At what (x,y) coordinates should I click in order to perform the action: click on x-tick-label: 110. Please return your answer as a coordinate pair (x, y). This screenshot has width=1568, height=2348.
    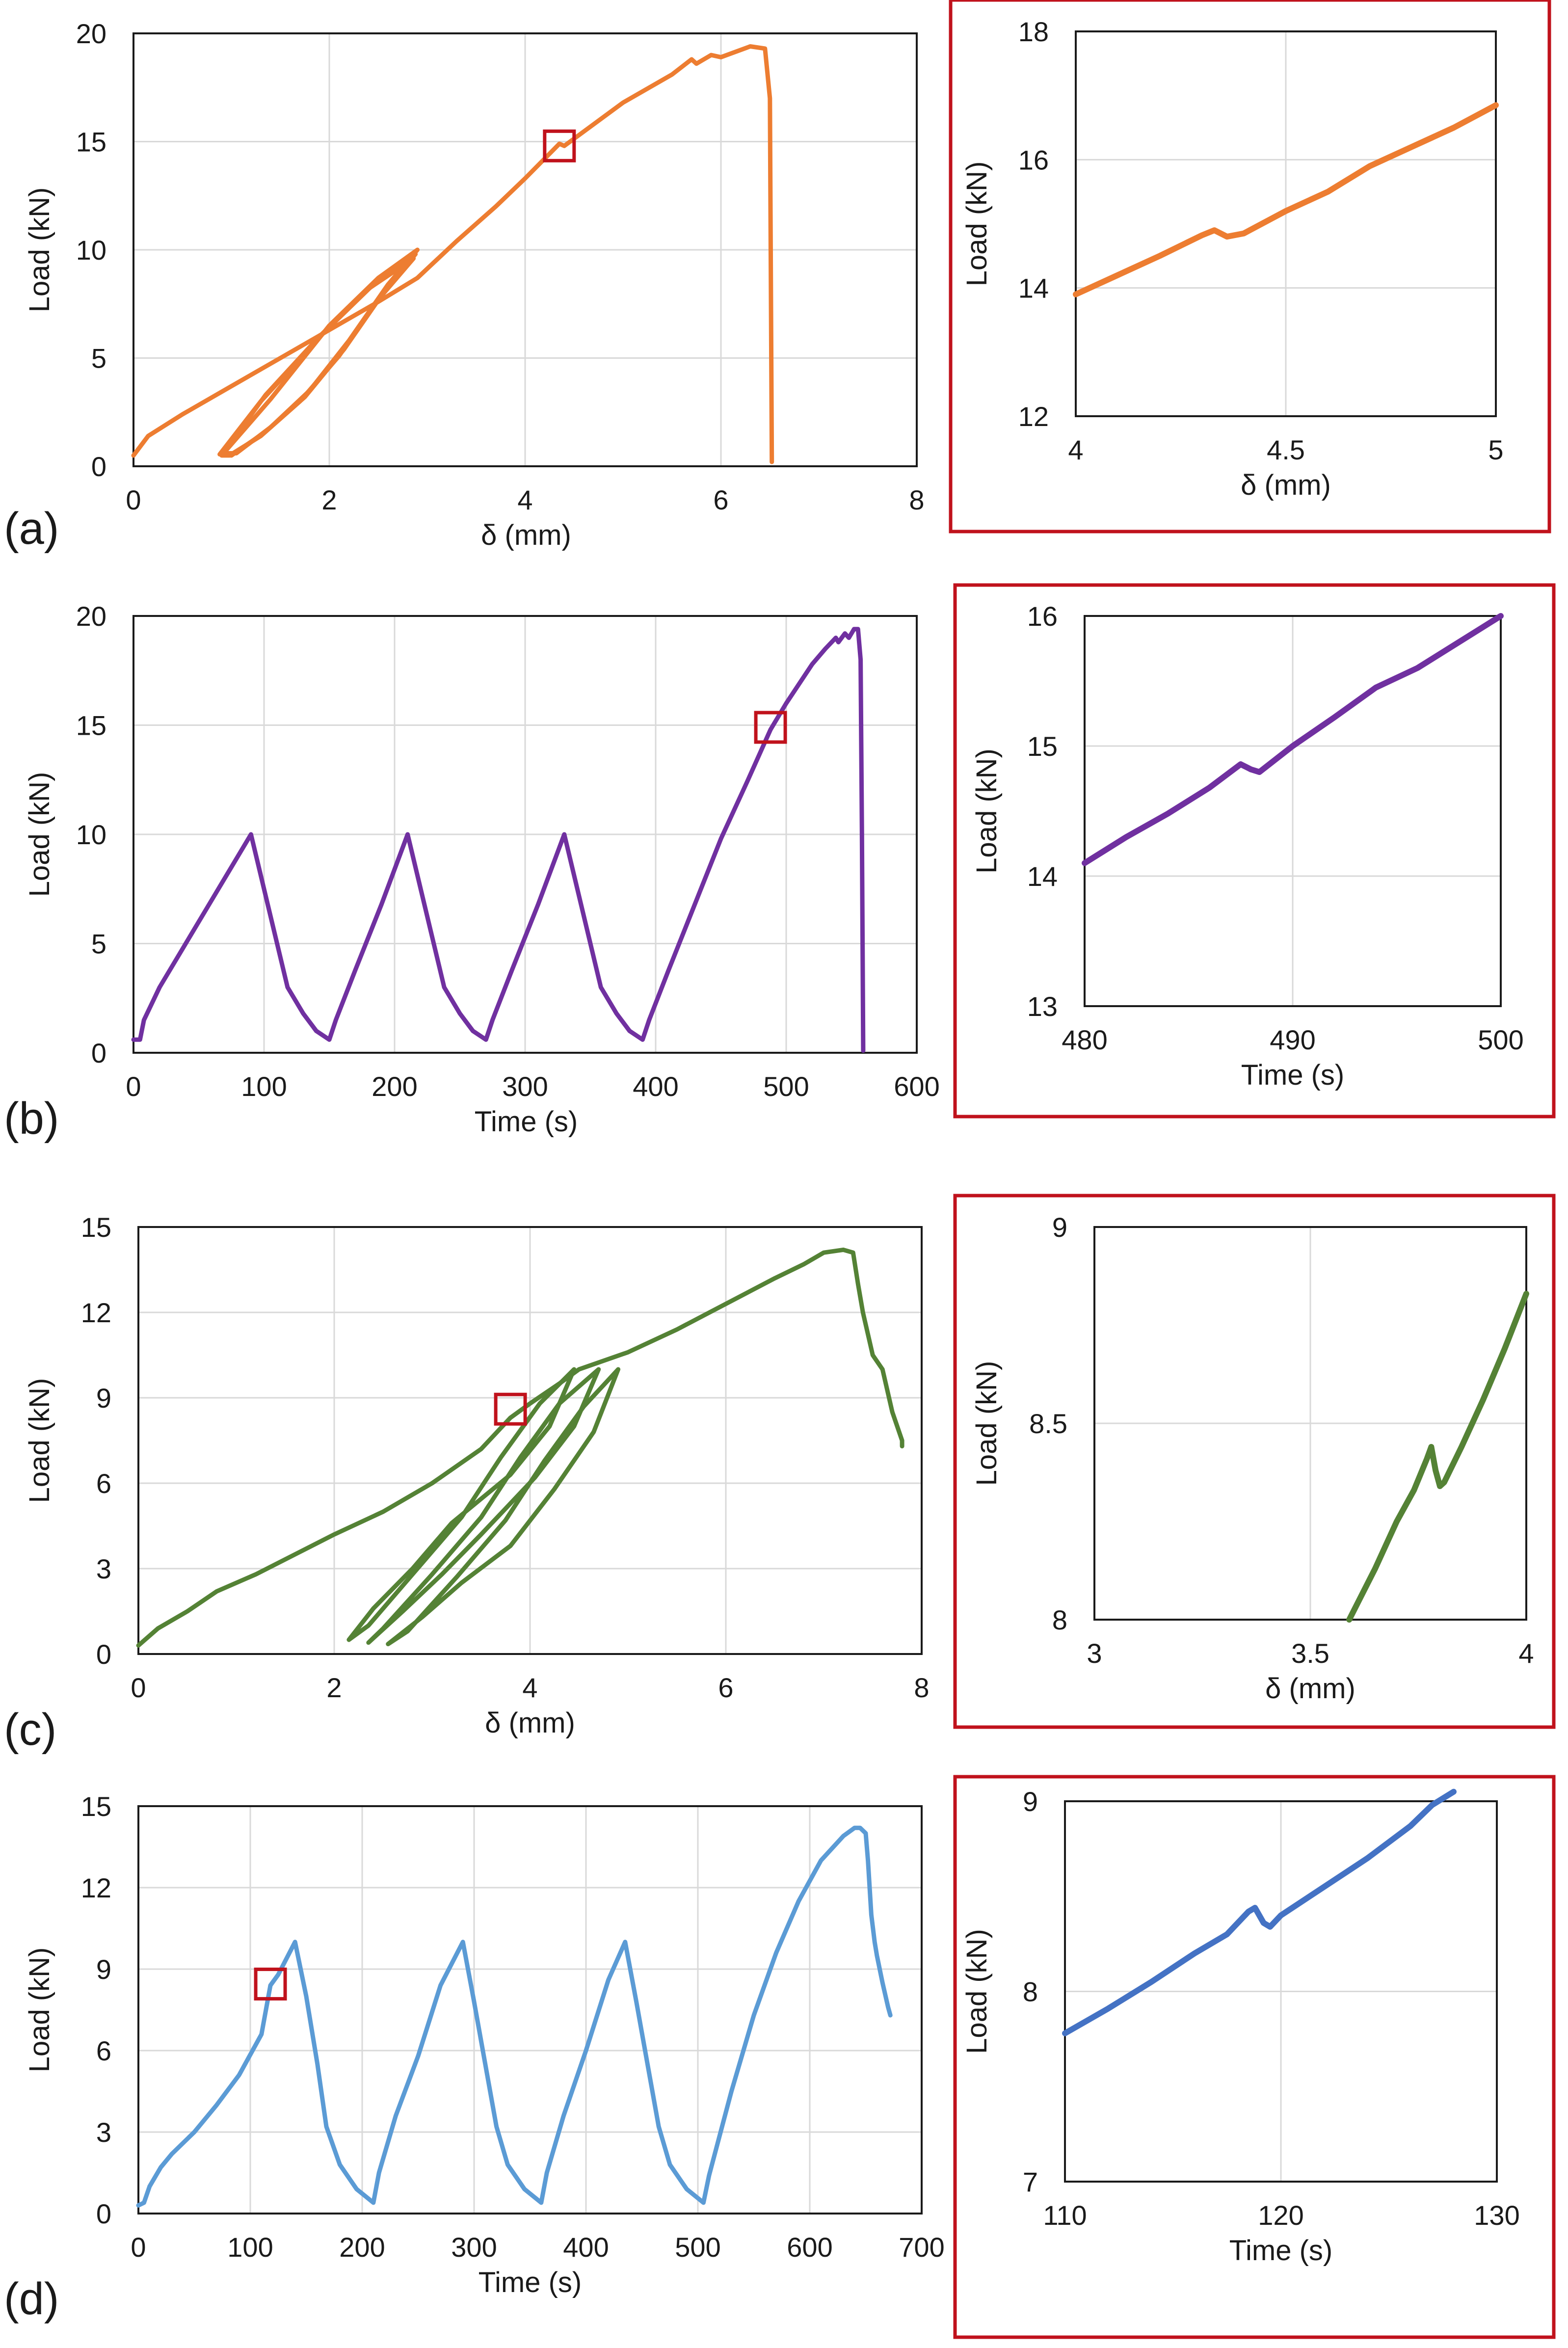
    Looking at the image, I should click on (1065, 2215).